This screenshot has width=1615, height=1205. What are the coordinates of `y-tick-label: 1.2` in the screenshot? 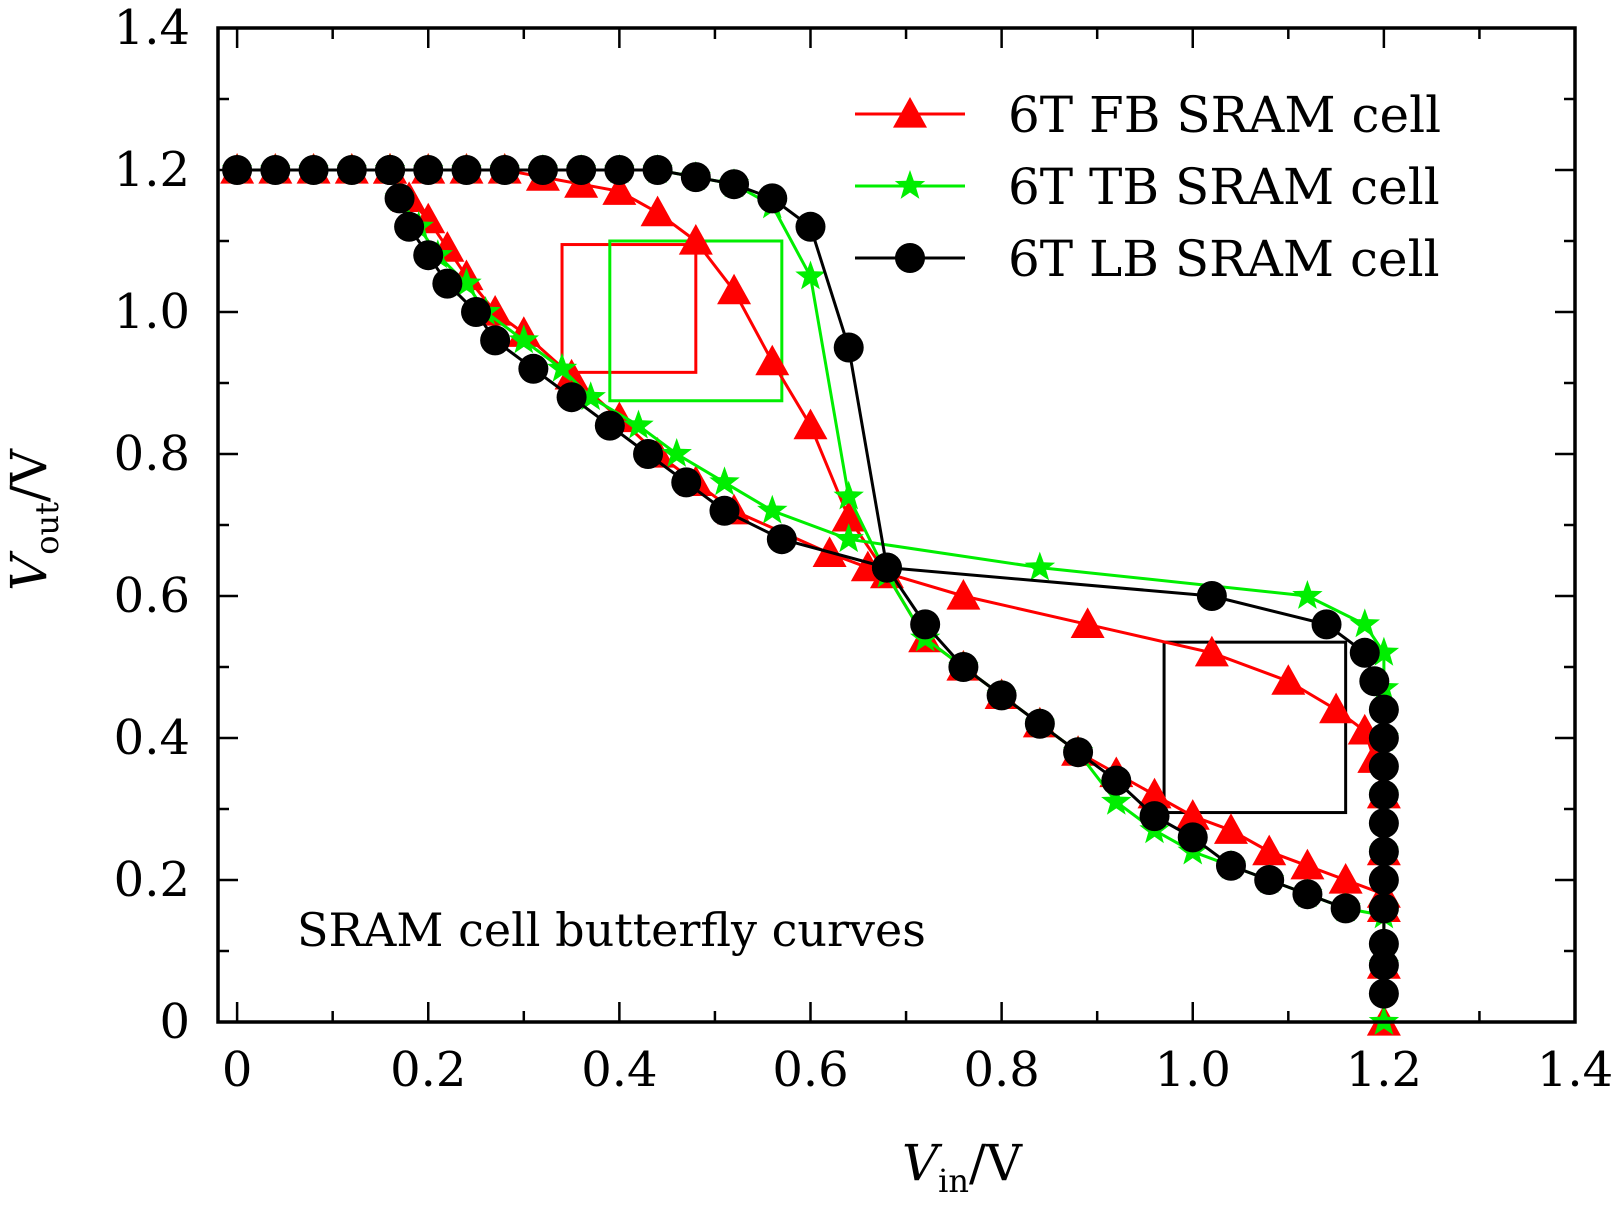 It's located at (152, 170).